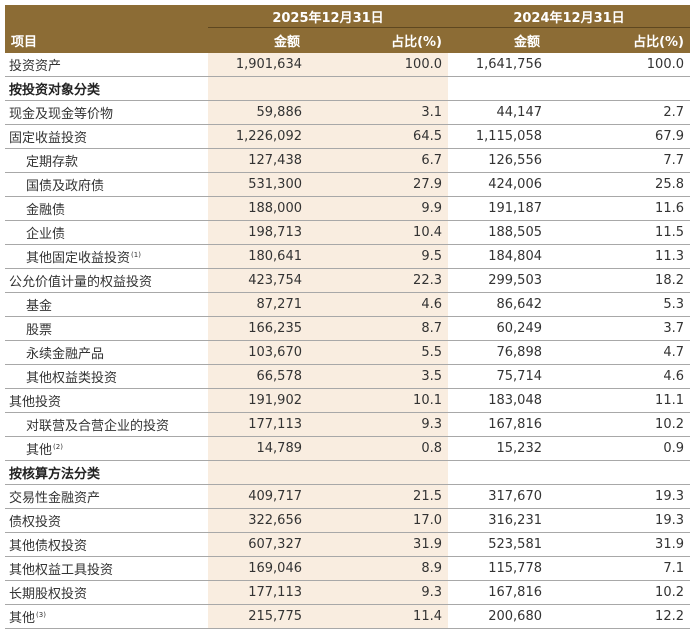 This screenshot has width=700, height=639. Describe the element at coordinates (630, 65) in the screenshot. I see `pct-2024-cell: 100.0` at that location.